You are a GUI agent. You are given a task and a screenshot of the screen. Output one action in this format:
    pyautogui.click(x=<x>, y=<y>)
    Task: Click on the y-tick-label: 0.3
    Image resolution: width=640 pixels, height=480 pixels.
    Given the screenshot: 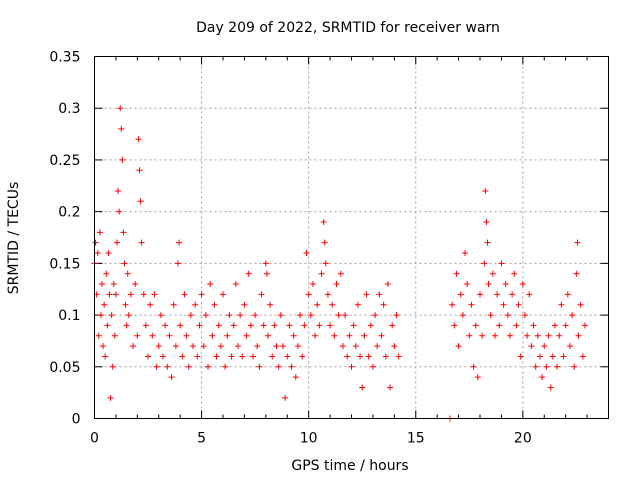 What is the action you would take?
    pyautogui.click(x=69, y=109)
    